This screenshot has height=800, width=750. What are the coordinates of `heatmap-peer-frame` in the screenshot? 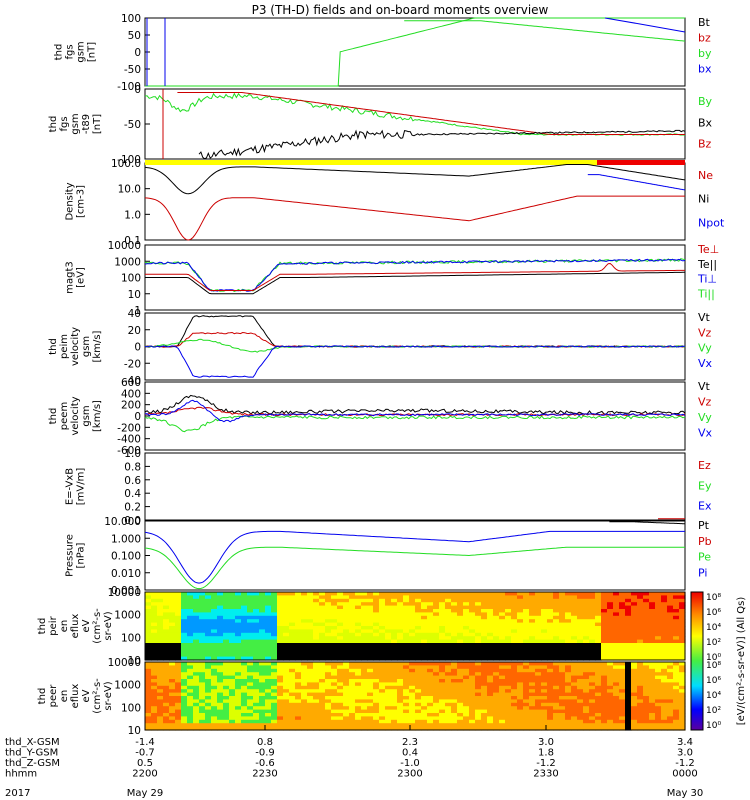 It's located at (415, 696).